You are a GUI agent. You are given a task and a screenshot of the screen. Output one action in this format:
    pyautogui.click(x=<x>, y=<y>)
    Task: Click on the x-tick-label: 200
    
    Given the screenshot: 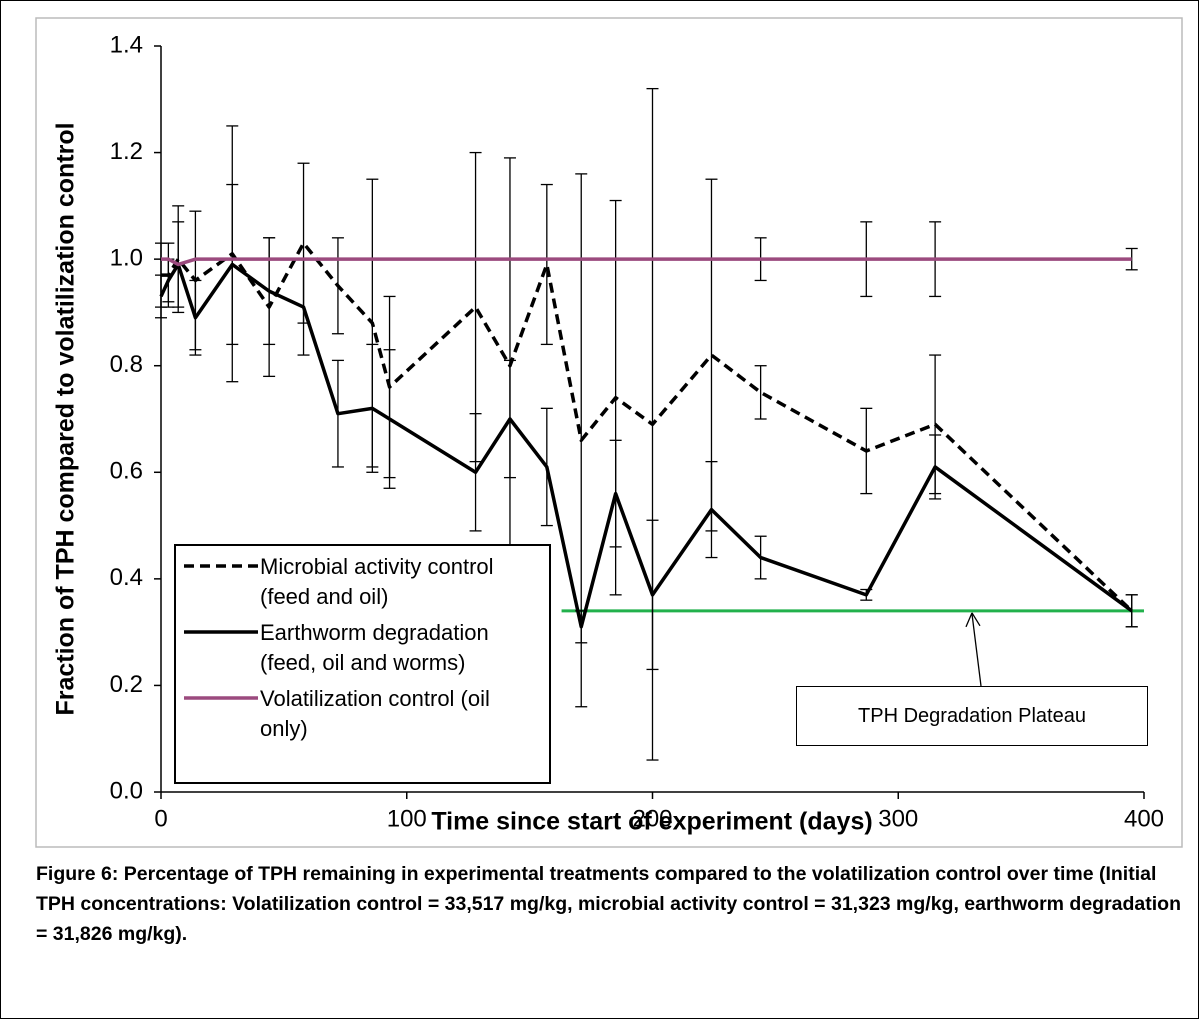 What is the action you would take?
    pyautogui.click(x=652, y=818)
    